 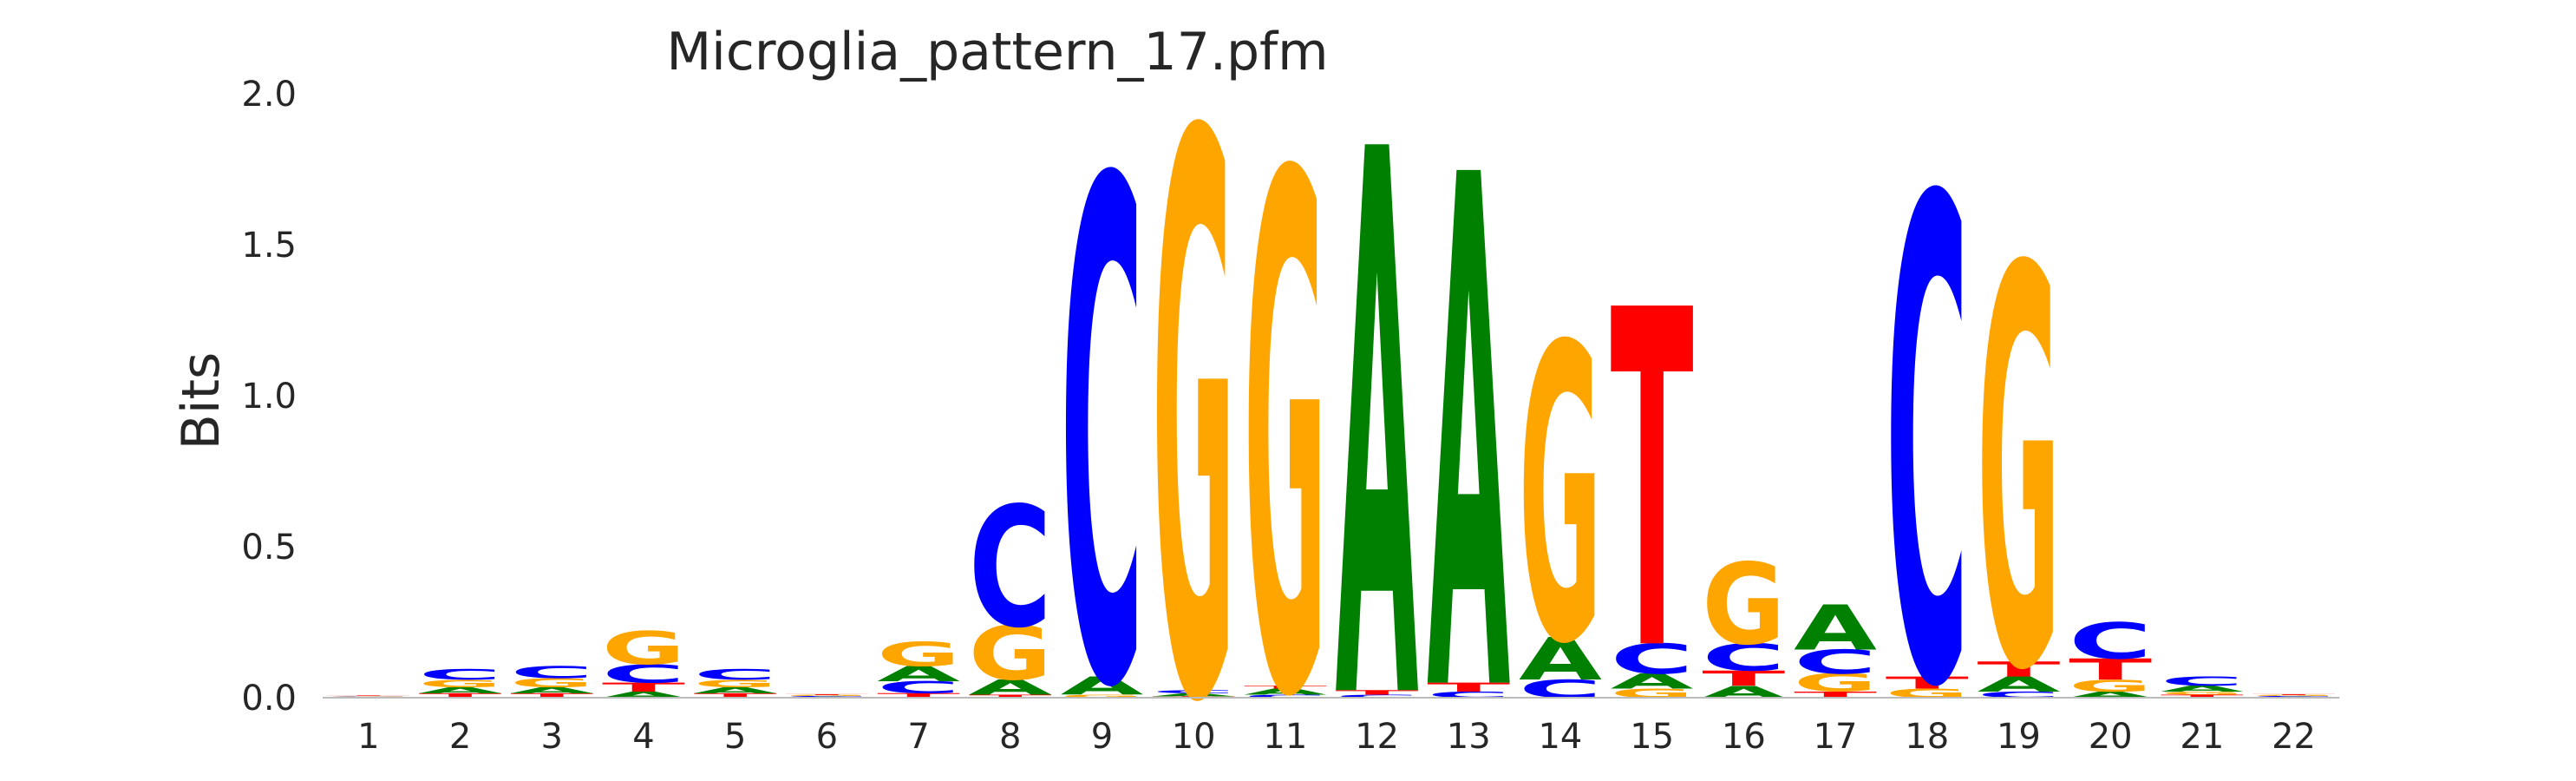 What do you see at coordinates (1927, 737) in the screenshot?
I see `x-tick-label: 18` at bounding box center [1927, 737].